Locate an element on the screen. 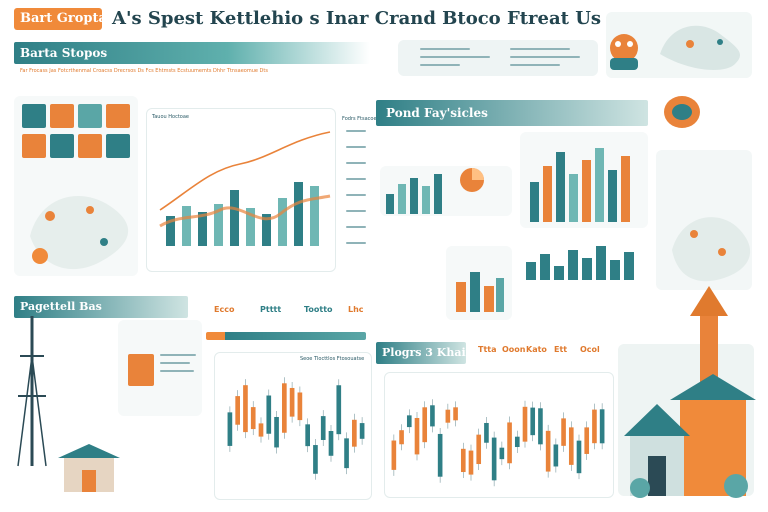 The height and width of the screenshot is (512, 768). section-bar-bottom-right is located at coordinates (421, 353).